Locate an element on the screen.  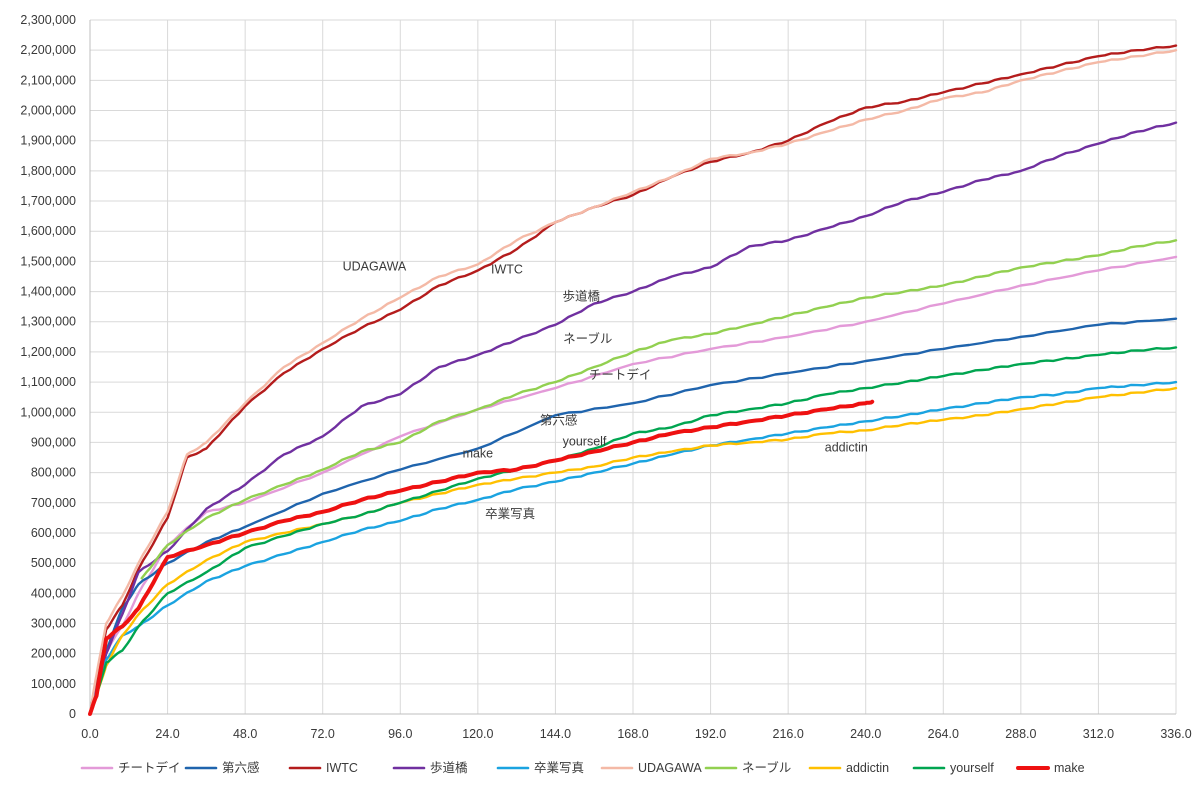
x-tick-label: 240.0 is located at coordinates (865, 734).